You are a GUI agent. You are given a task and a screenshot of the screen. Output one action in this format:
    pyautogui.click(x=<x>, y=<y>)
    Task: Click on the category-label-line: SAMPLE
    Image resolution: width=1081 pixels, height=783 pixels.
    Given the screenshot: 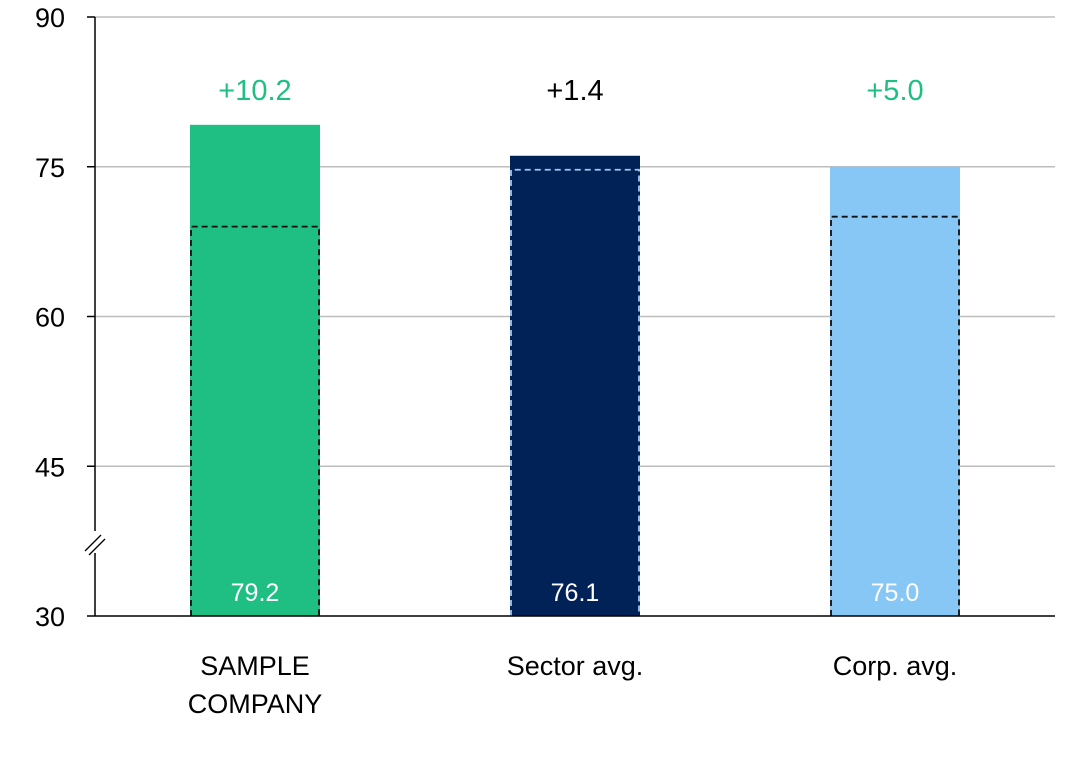 What is the action you would take?
    pyautogui.click(x=255, y=666)
    